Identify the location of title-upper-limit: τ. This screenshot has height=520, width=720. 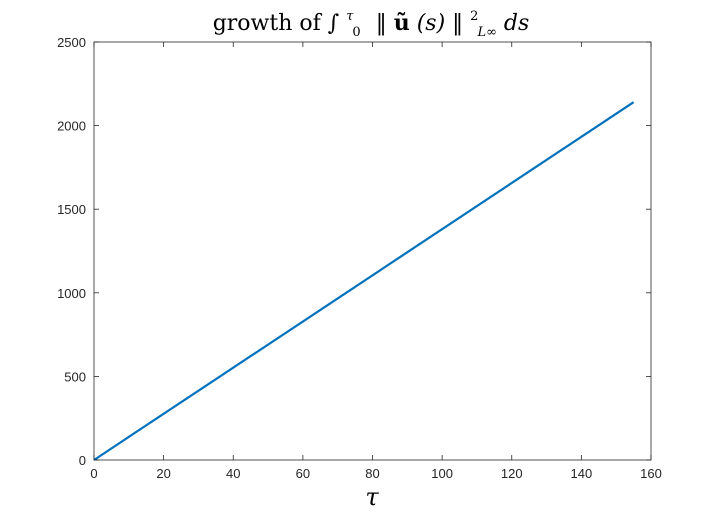
(350, 16).